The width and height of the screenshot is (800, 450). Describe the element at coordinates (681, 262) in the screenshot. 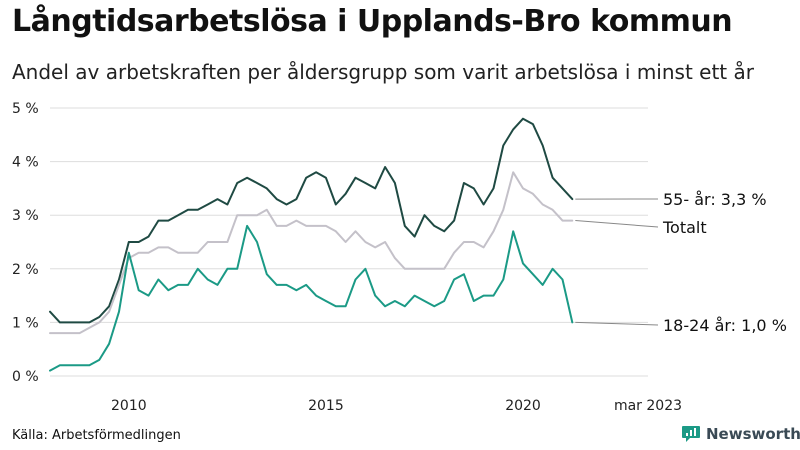

I see `end-labels: 55- år: 3,3 % Totalt 18-24 år: 1,0 %` at that location.